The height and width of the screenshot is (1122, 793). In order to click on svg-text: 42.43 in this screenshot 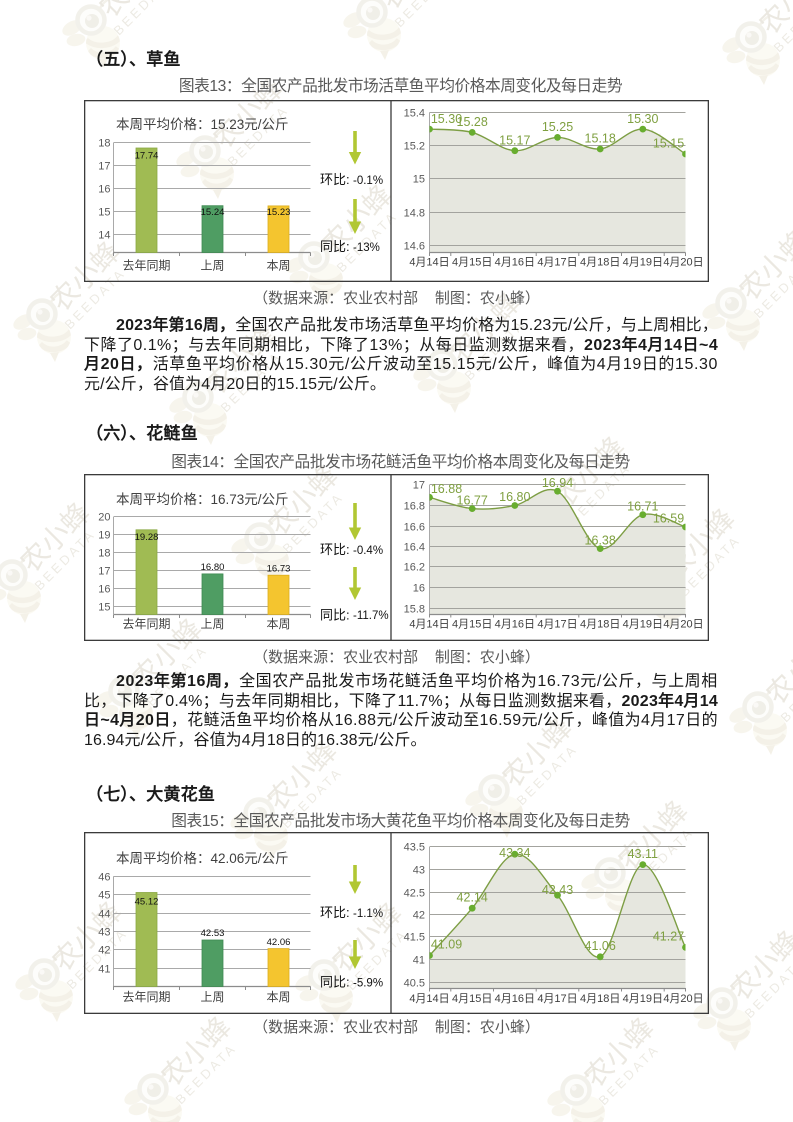, I will do `click(557, 890)`.